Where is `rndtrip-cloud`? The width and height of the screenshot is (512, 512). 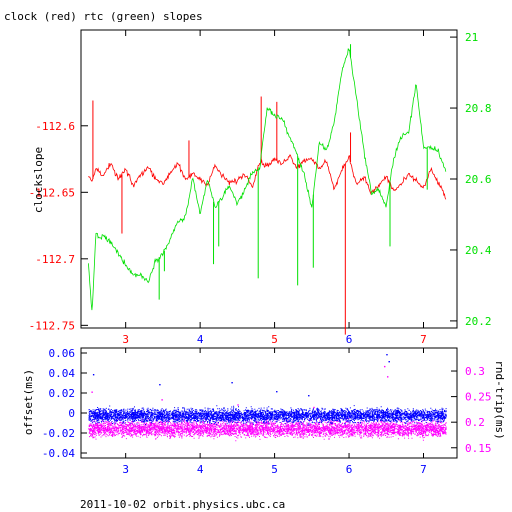 rndtrip-cloud is located at coordinates (267, 429).